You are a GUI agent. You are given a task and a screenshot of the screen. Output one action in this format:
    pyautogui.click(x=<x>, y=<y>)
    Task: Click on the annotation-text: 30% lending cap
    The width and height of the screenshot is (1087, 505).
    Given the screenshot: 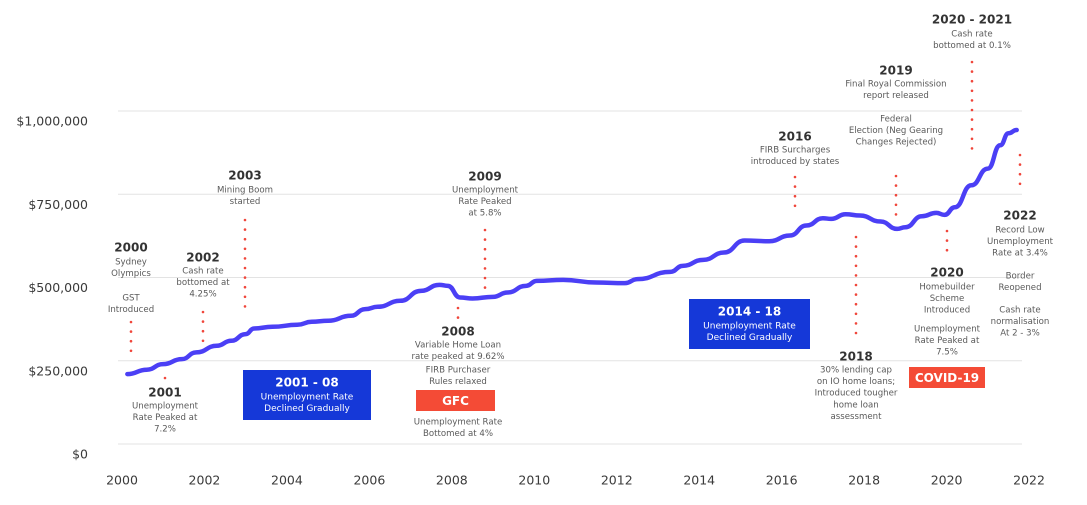 What is the action you would take?
    pyautogui.click(x=856, y=371)
    